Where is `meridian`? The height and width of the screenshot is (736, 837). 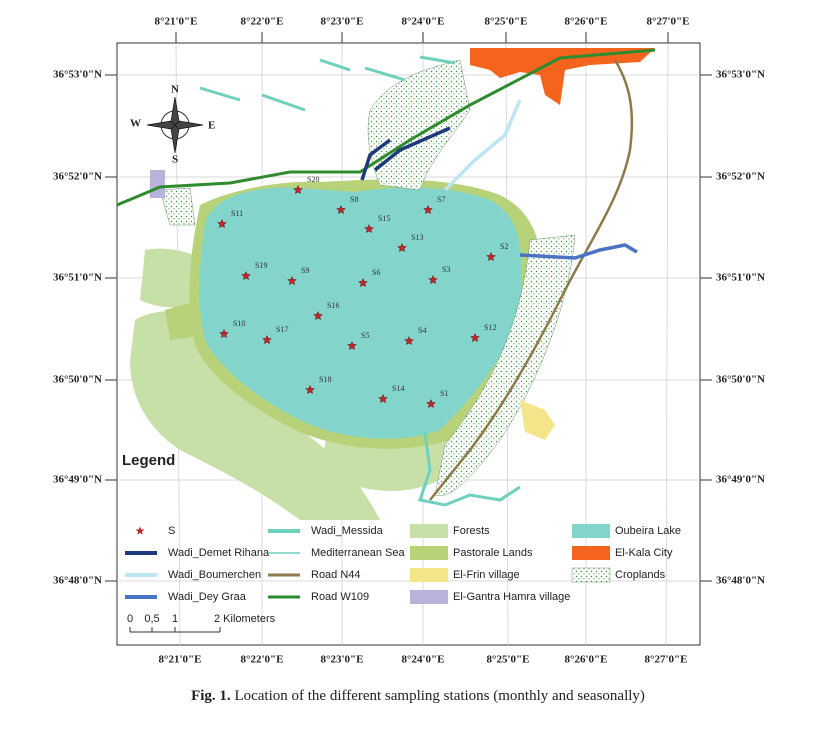 meridian is located at coordinates (667, 344).